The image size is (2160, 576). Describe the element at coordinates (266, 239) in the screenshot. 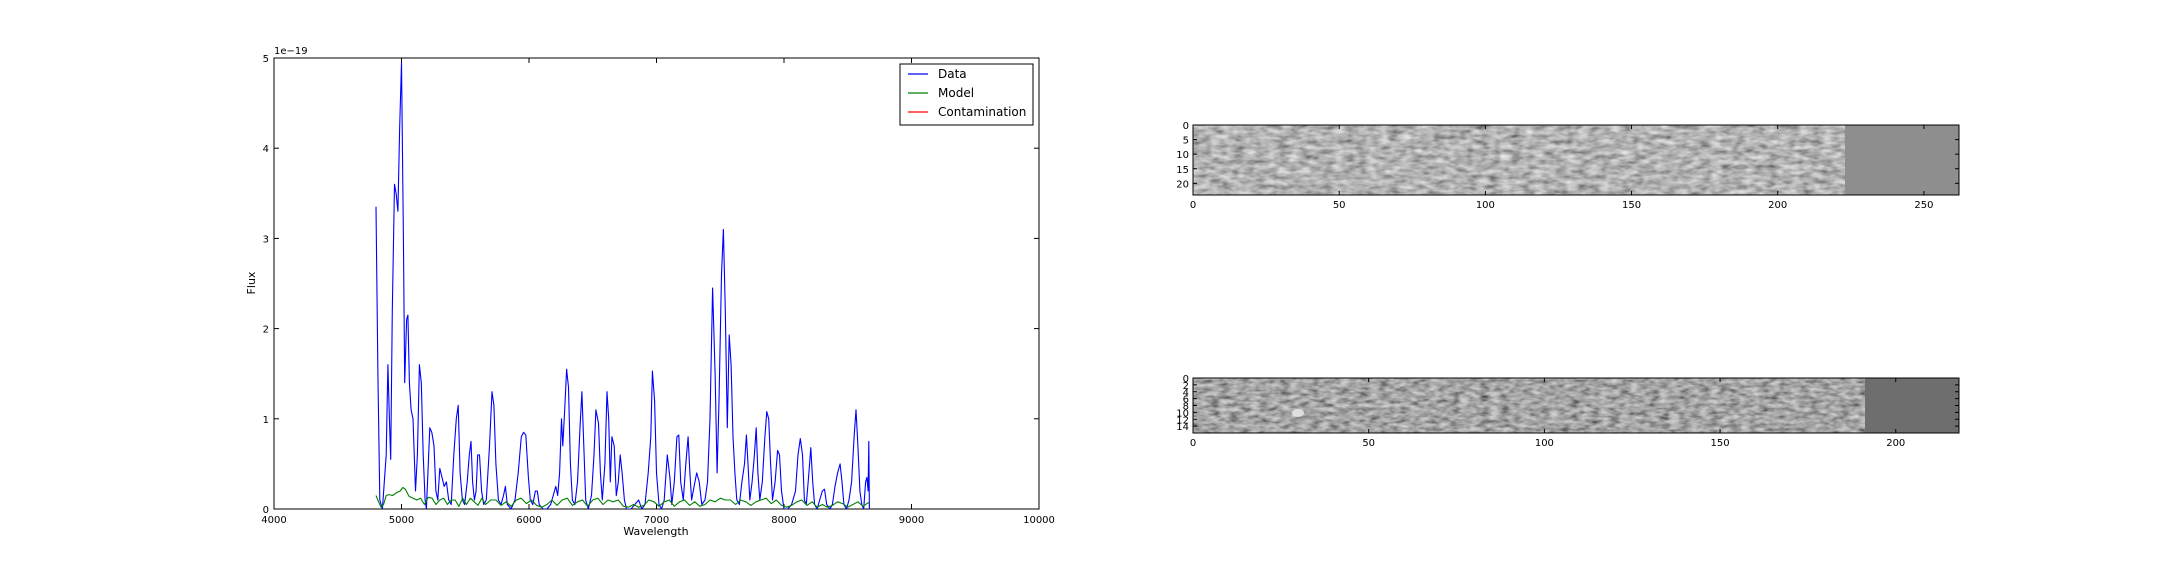

I see `y-tick-label: 3` at that location.